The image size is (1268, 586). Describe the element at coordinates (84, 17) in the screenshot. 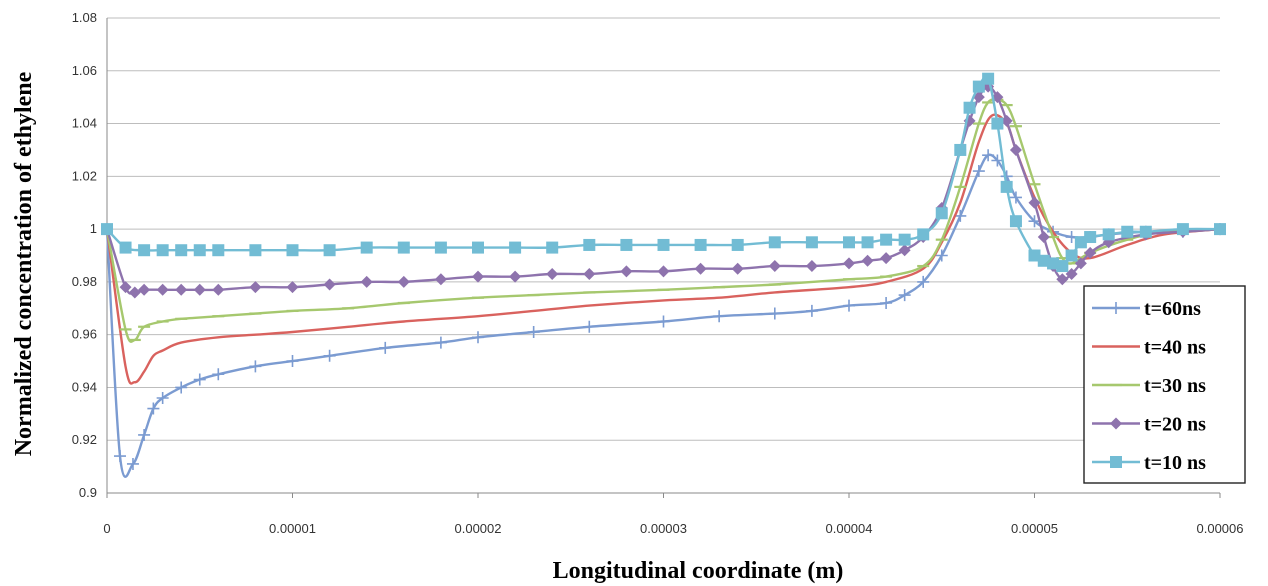

I see `y-tick-label: 1.08` at that location.